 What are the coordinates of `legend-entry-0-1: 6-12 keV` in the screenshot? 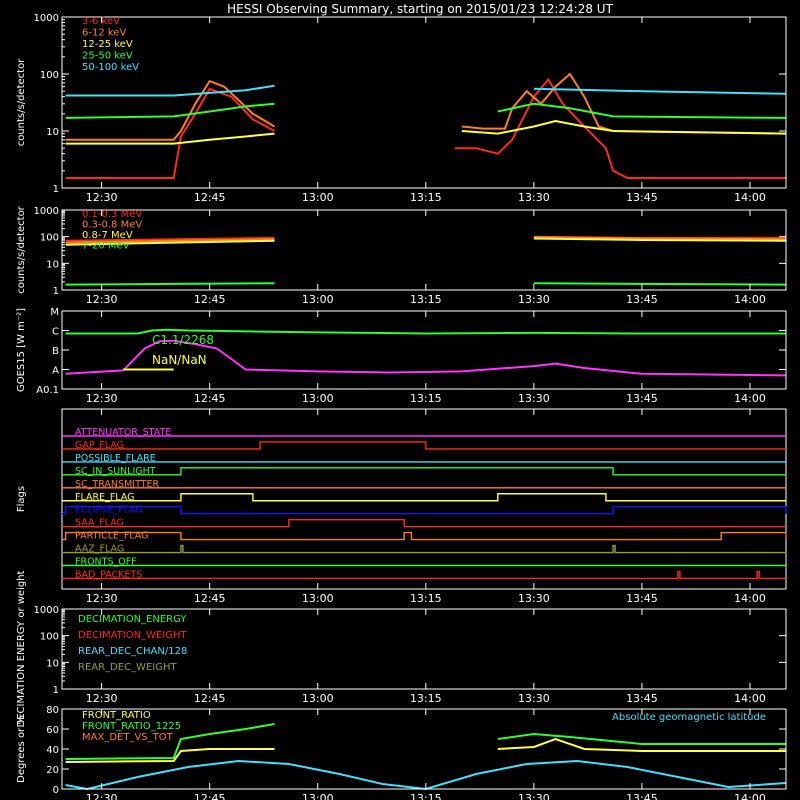 It's located at (104, 33).